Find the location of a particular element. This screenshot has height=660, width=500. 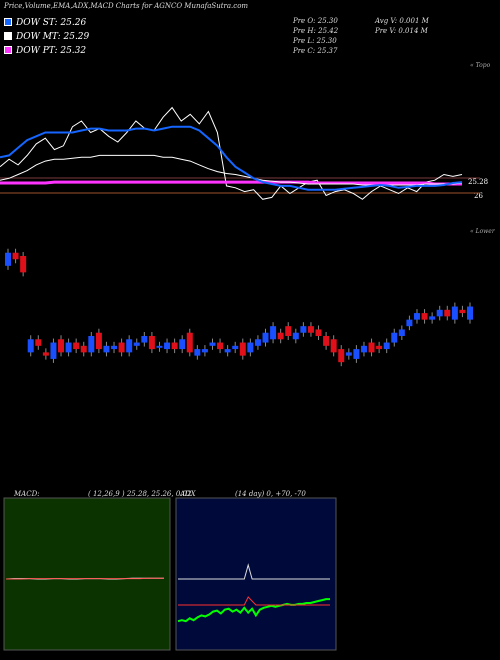

adx-line-plusminus-di is located at coordinates (253, 610).